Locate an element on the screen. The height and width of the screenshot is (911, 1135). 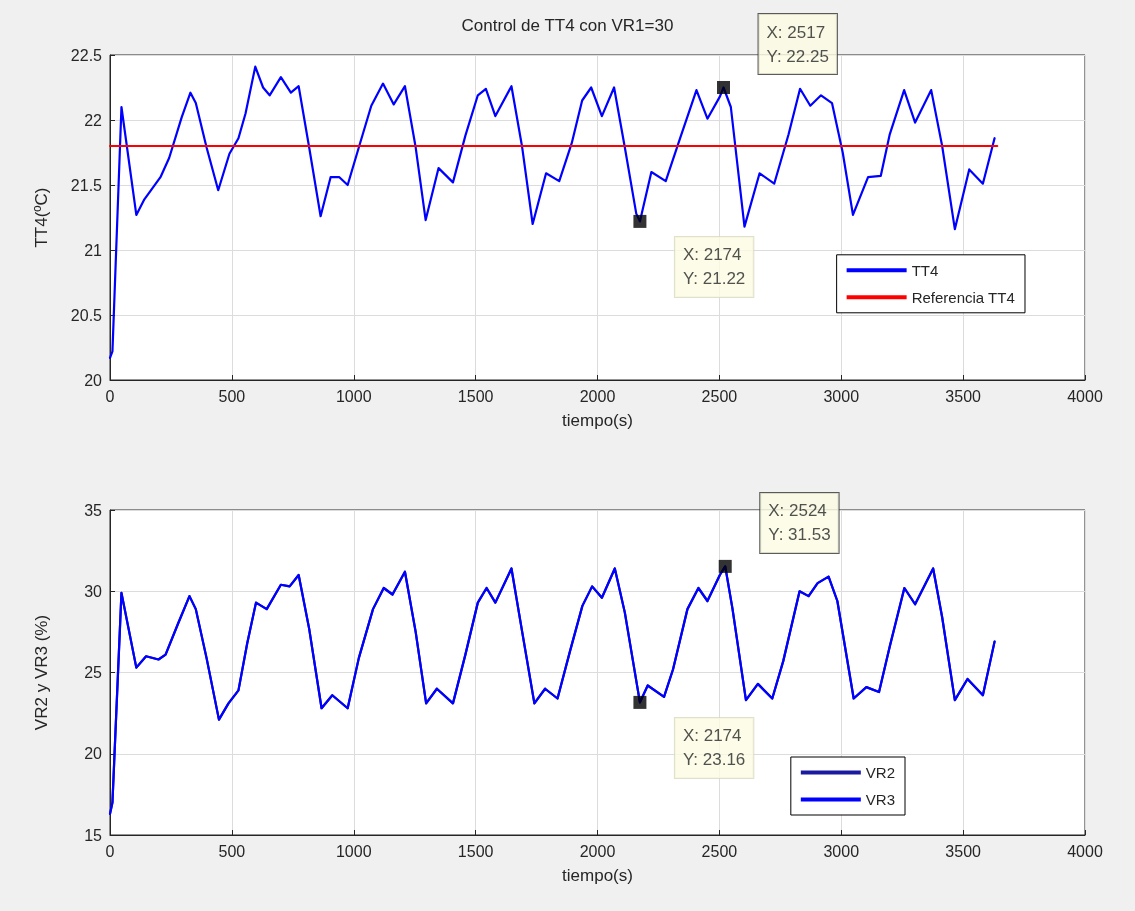
legend-label: Referencia TT4 is located at coordinates (963, 297).